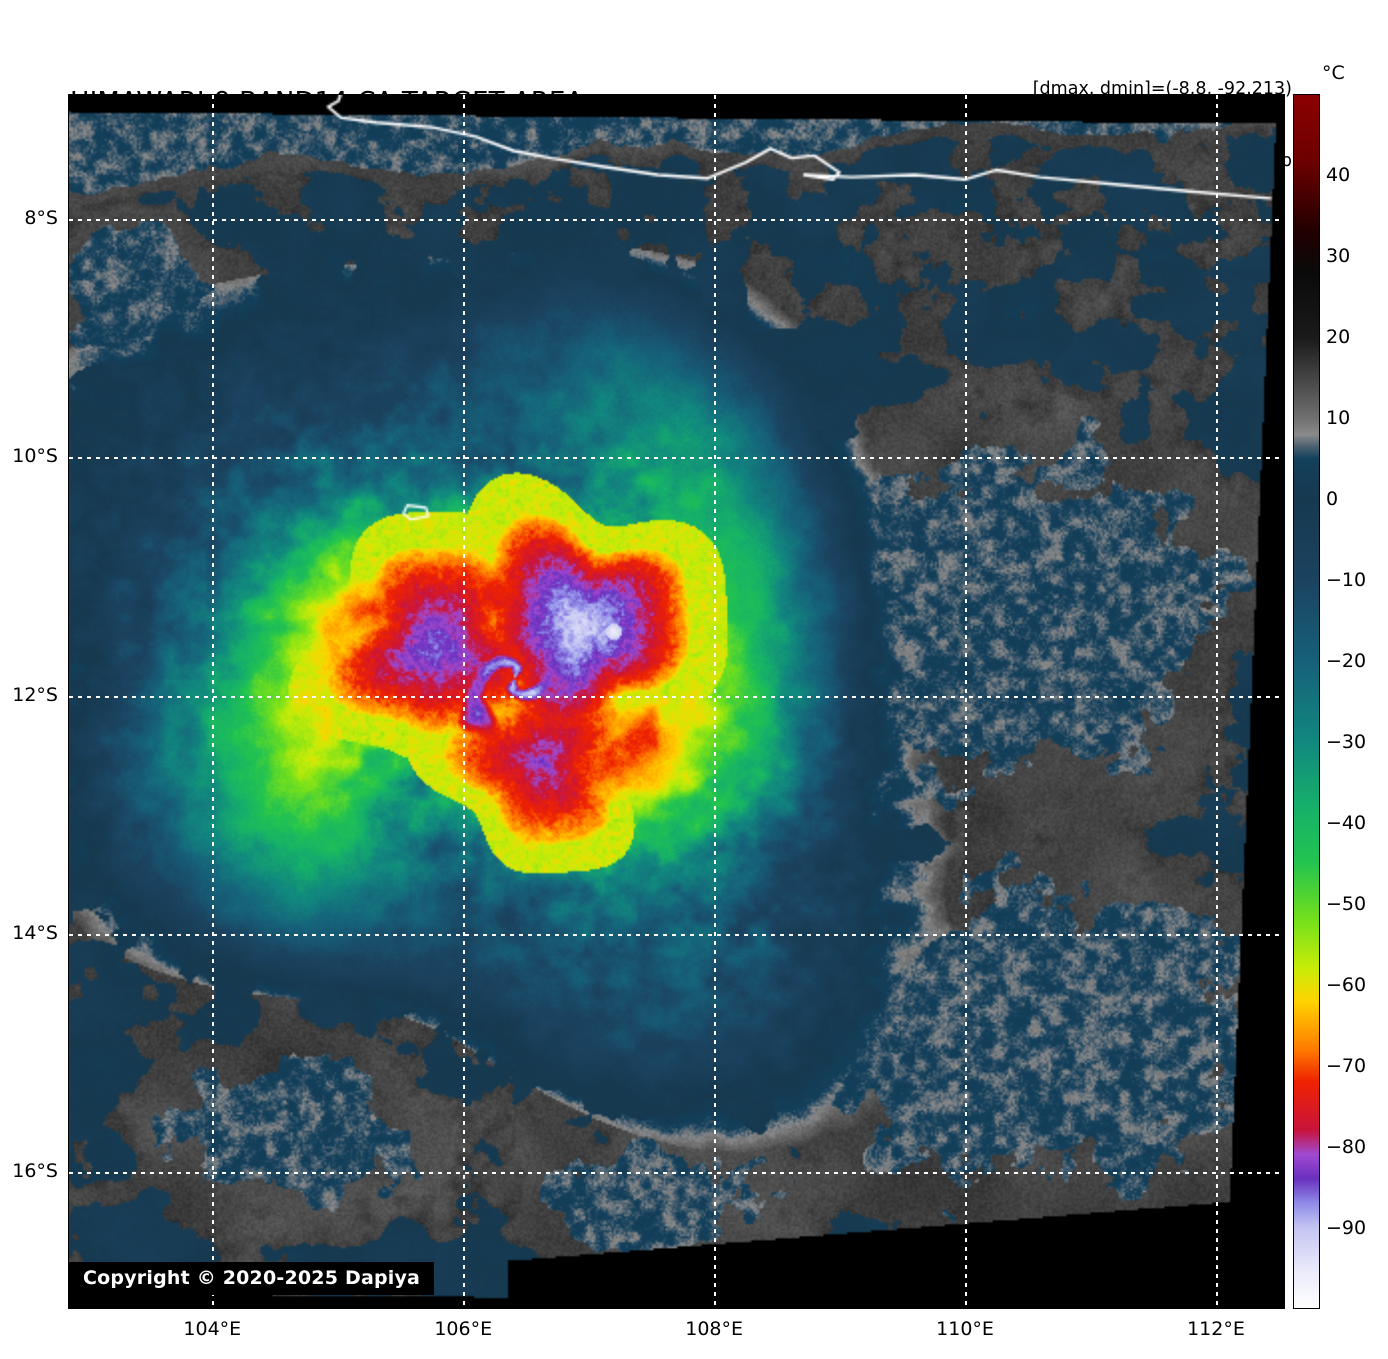  What do you see at coordinates (35, 1171) in the screenshot?
I see `lat-tick-label: 16°S` at bounding box center [35, 1171].